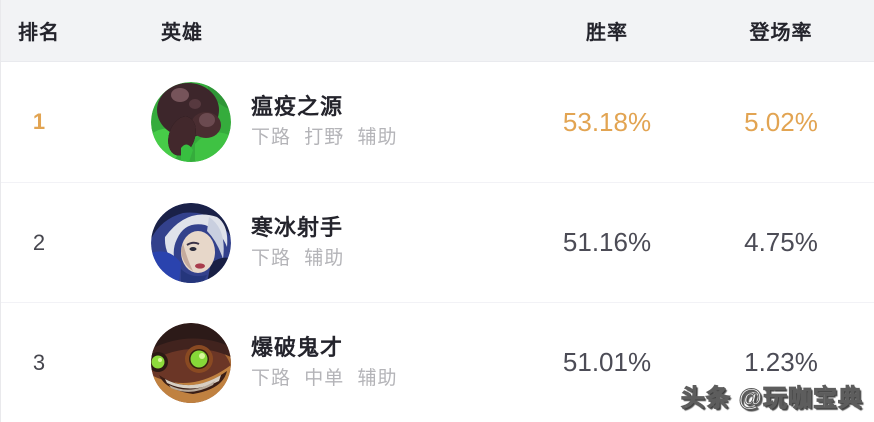 This screenshot has width=874, height=422. What do you see at coordinates (607, 362) in the screenshot?
I see `win-rate-value: 51.01%` at bounding box center [607, 362].